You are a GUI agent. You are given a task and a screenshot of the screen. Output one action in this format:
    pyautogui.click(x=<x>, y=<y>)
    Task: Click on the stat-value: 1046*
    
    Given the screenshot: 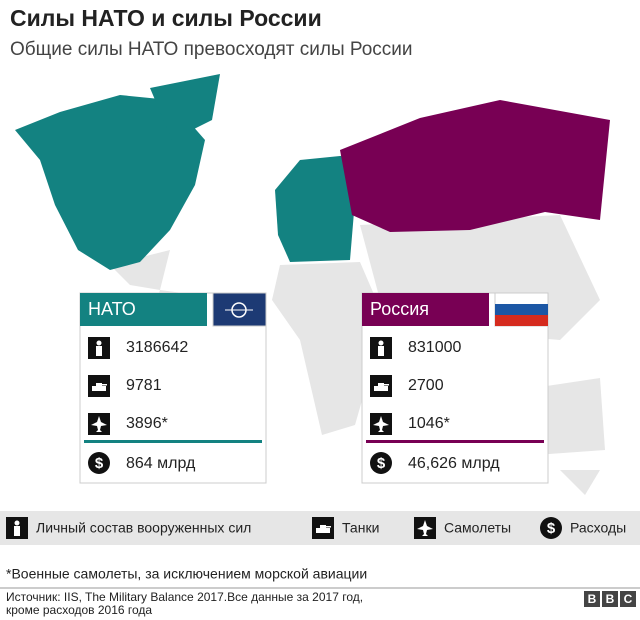 What is the action you would take?
    pyautogui.click(x=429, y=423)
    